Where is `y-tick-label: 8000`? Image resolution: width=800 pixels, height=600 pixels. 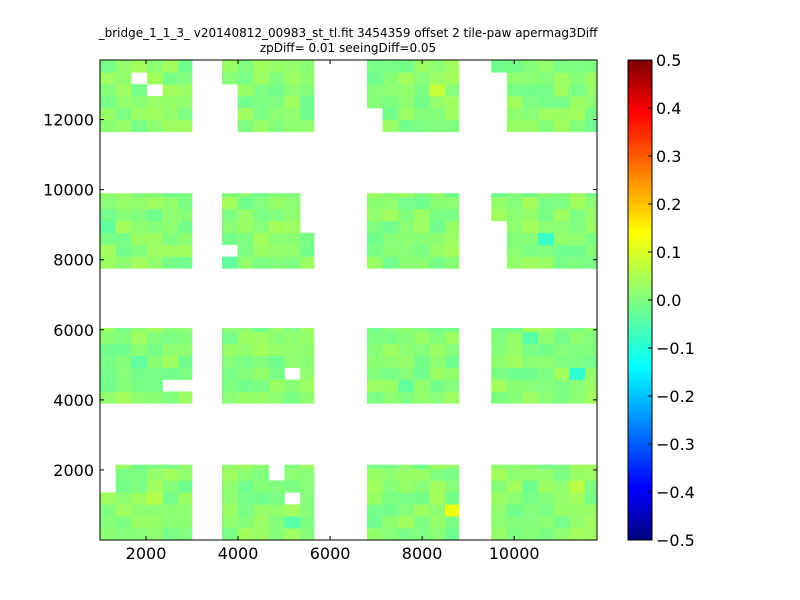
y-tick-label: 8000 is located at coordinates (73, 260).